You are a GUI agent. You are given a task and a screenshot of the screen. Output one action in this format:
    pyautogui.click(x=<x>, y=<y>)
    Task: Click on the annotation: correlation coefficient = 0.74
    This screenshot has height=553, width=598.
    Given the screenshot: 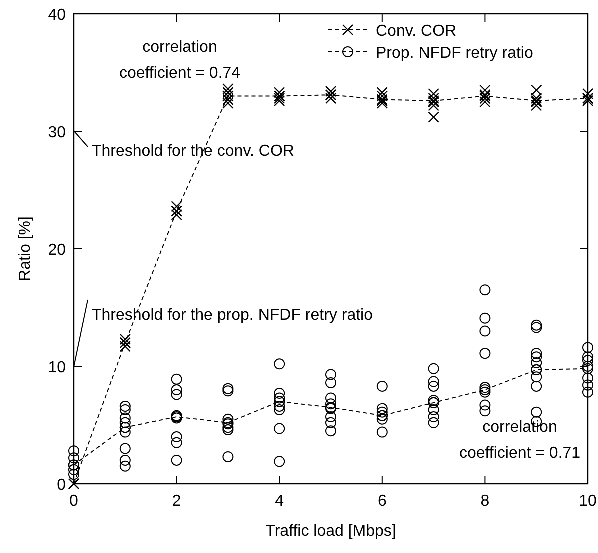 What is the action you would take?
    pyautogui.click(x=180, y=60)
    